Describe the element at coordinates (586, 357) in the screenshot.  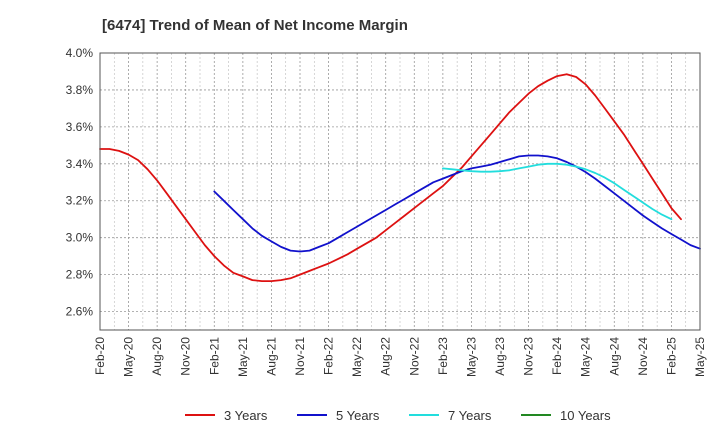
I see `x-tick-label: May-24` at that location.